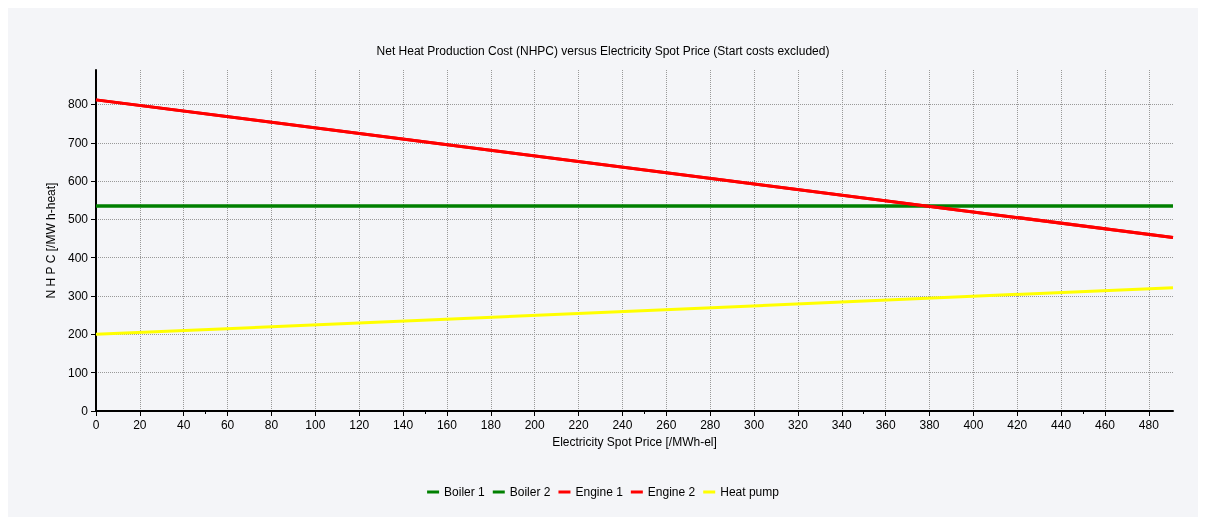 Image resolution: width=1206 pixels, height=525 pixels. What do you see at coordinates (634, 441) in the screenshot?
I see `x-axis-title: Electricity Spot Price [/MWh-el]` at bounding box center [634, 441].